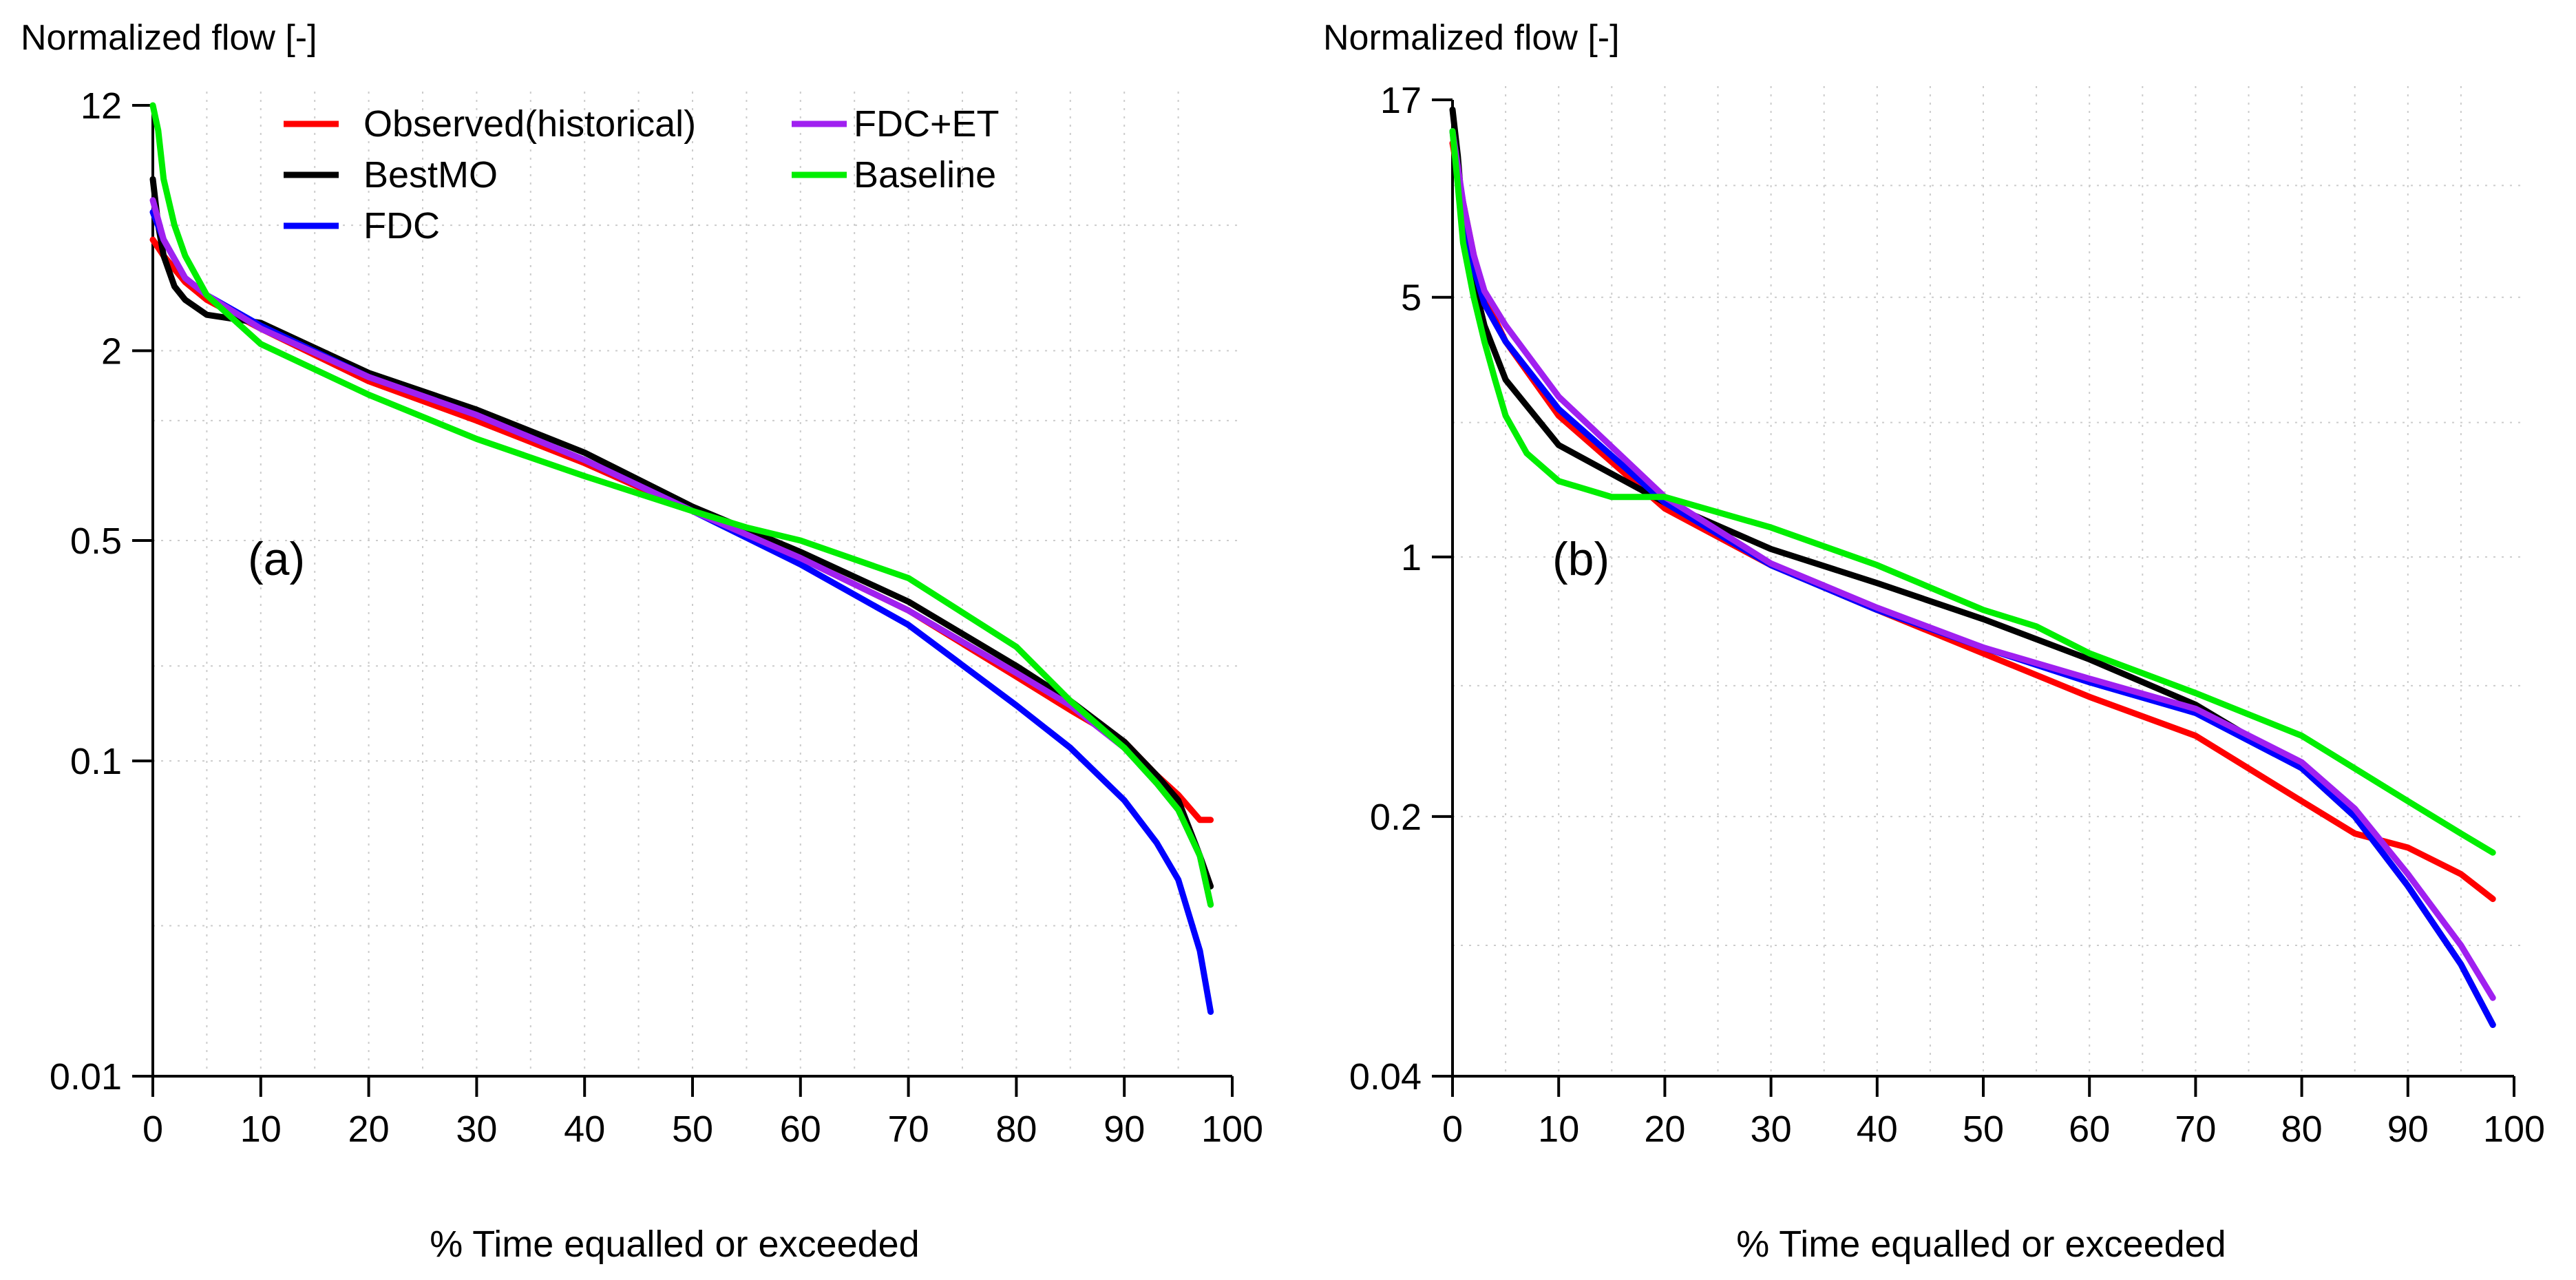 The width and height of the screenshot is (2576, 1280). I want to click on panel-b-y-tick-label: 0.04, so click(1386, 1077).